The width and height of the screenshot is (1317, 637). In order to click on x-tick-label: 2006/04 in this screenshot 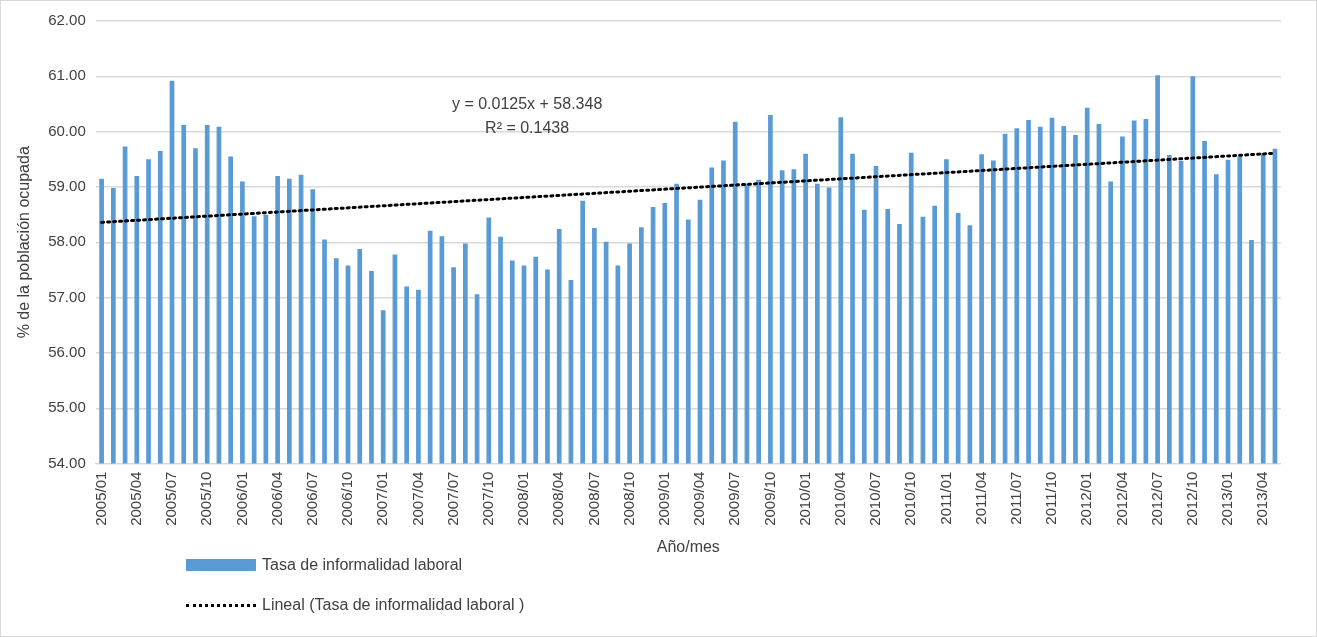, I will do `click(276, 498)`.